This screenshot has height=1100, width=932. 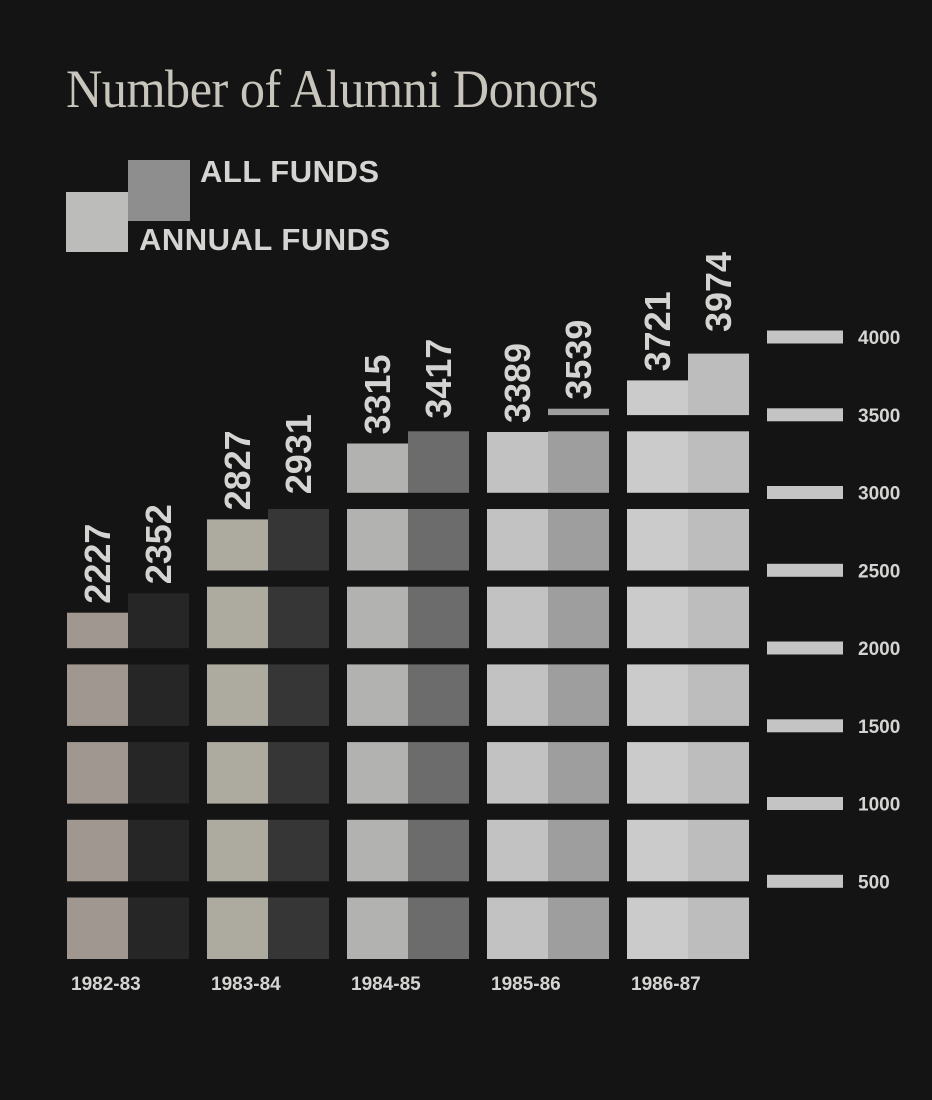 What do you see at coordinates (438, 379) in the screenshot?
I see `data-label-all-1984-85: 3417` at bounding box center [438, 379].